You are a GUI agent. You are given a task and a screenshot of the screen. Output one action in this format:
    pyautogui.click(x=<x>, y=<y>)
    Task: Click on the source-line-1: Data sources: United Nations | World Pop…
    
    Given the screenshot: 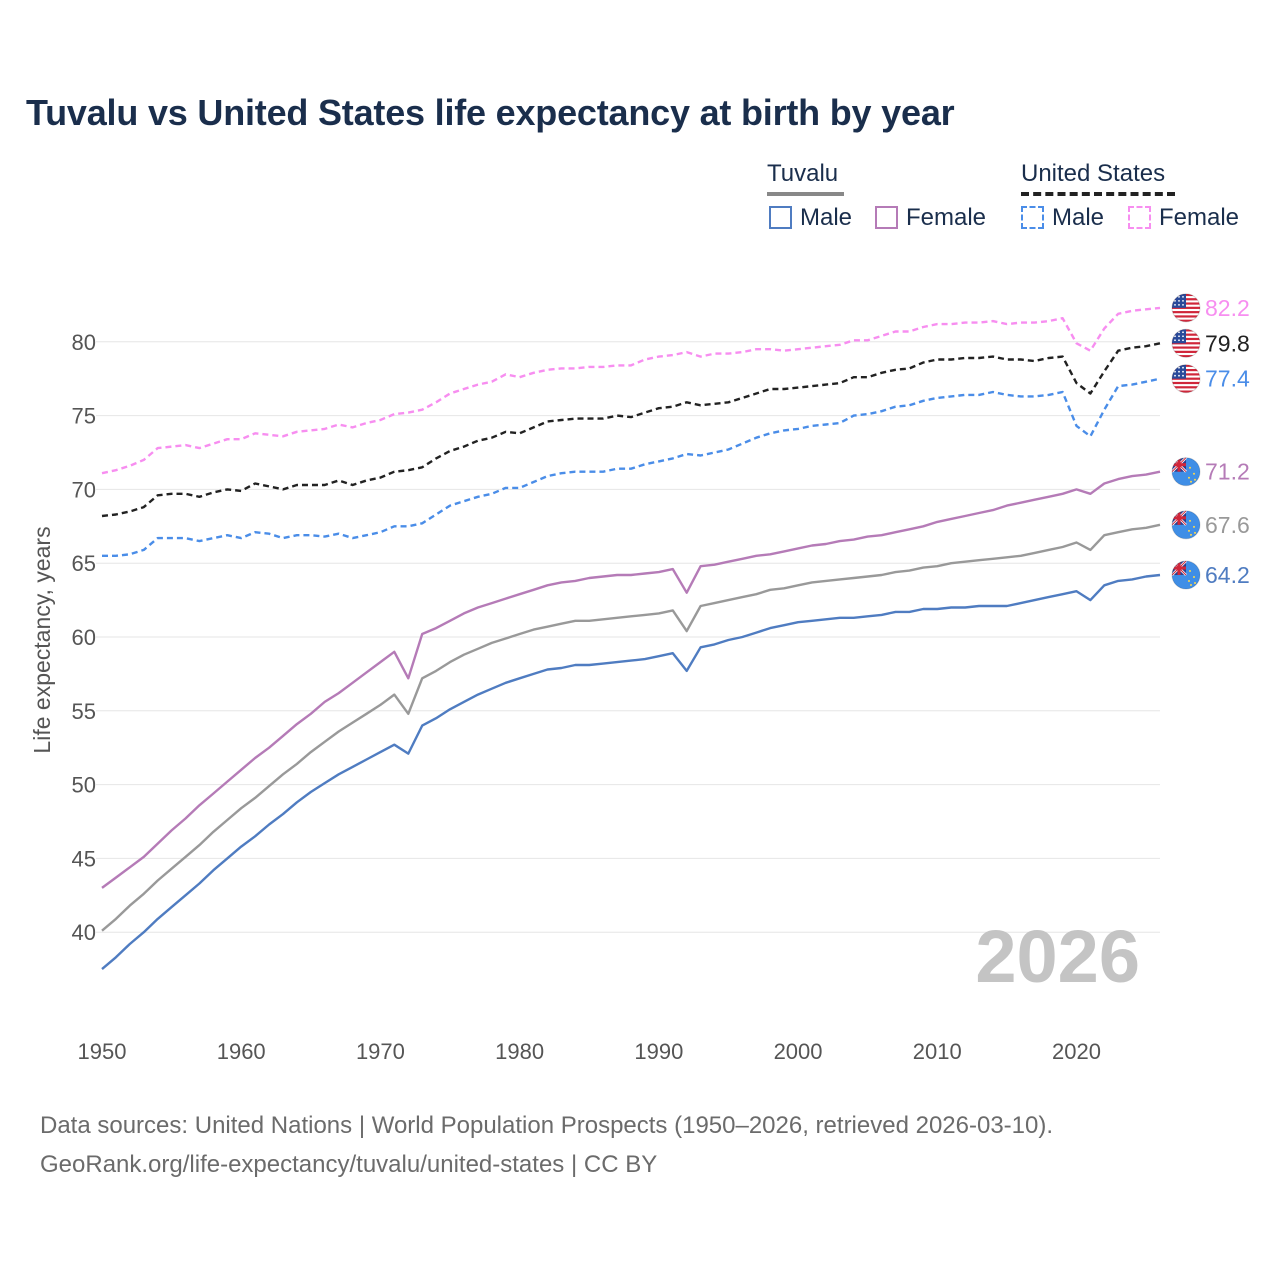 What is the action you would take?
    pyautogui.click(x=547, y=1125)
    